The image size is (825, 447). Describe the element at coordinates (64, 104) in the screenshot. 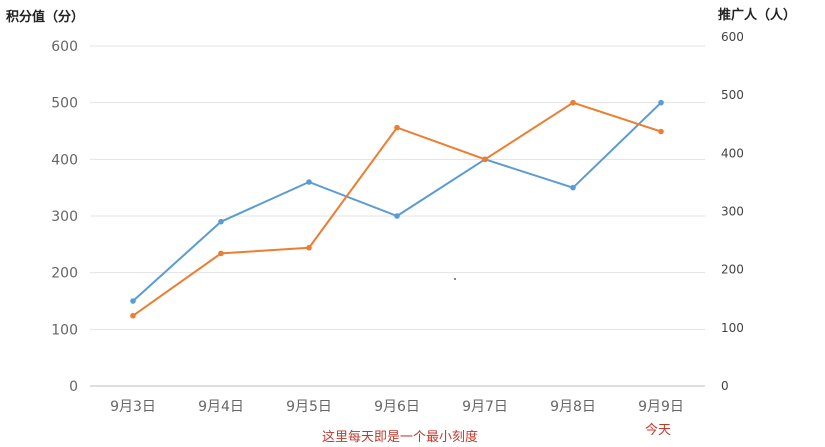

I see `left-tick-label: 500` at that location.